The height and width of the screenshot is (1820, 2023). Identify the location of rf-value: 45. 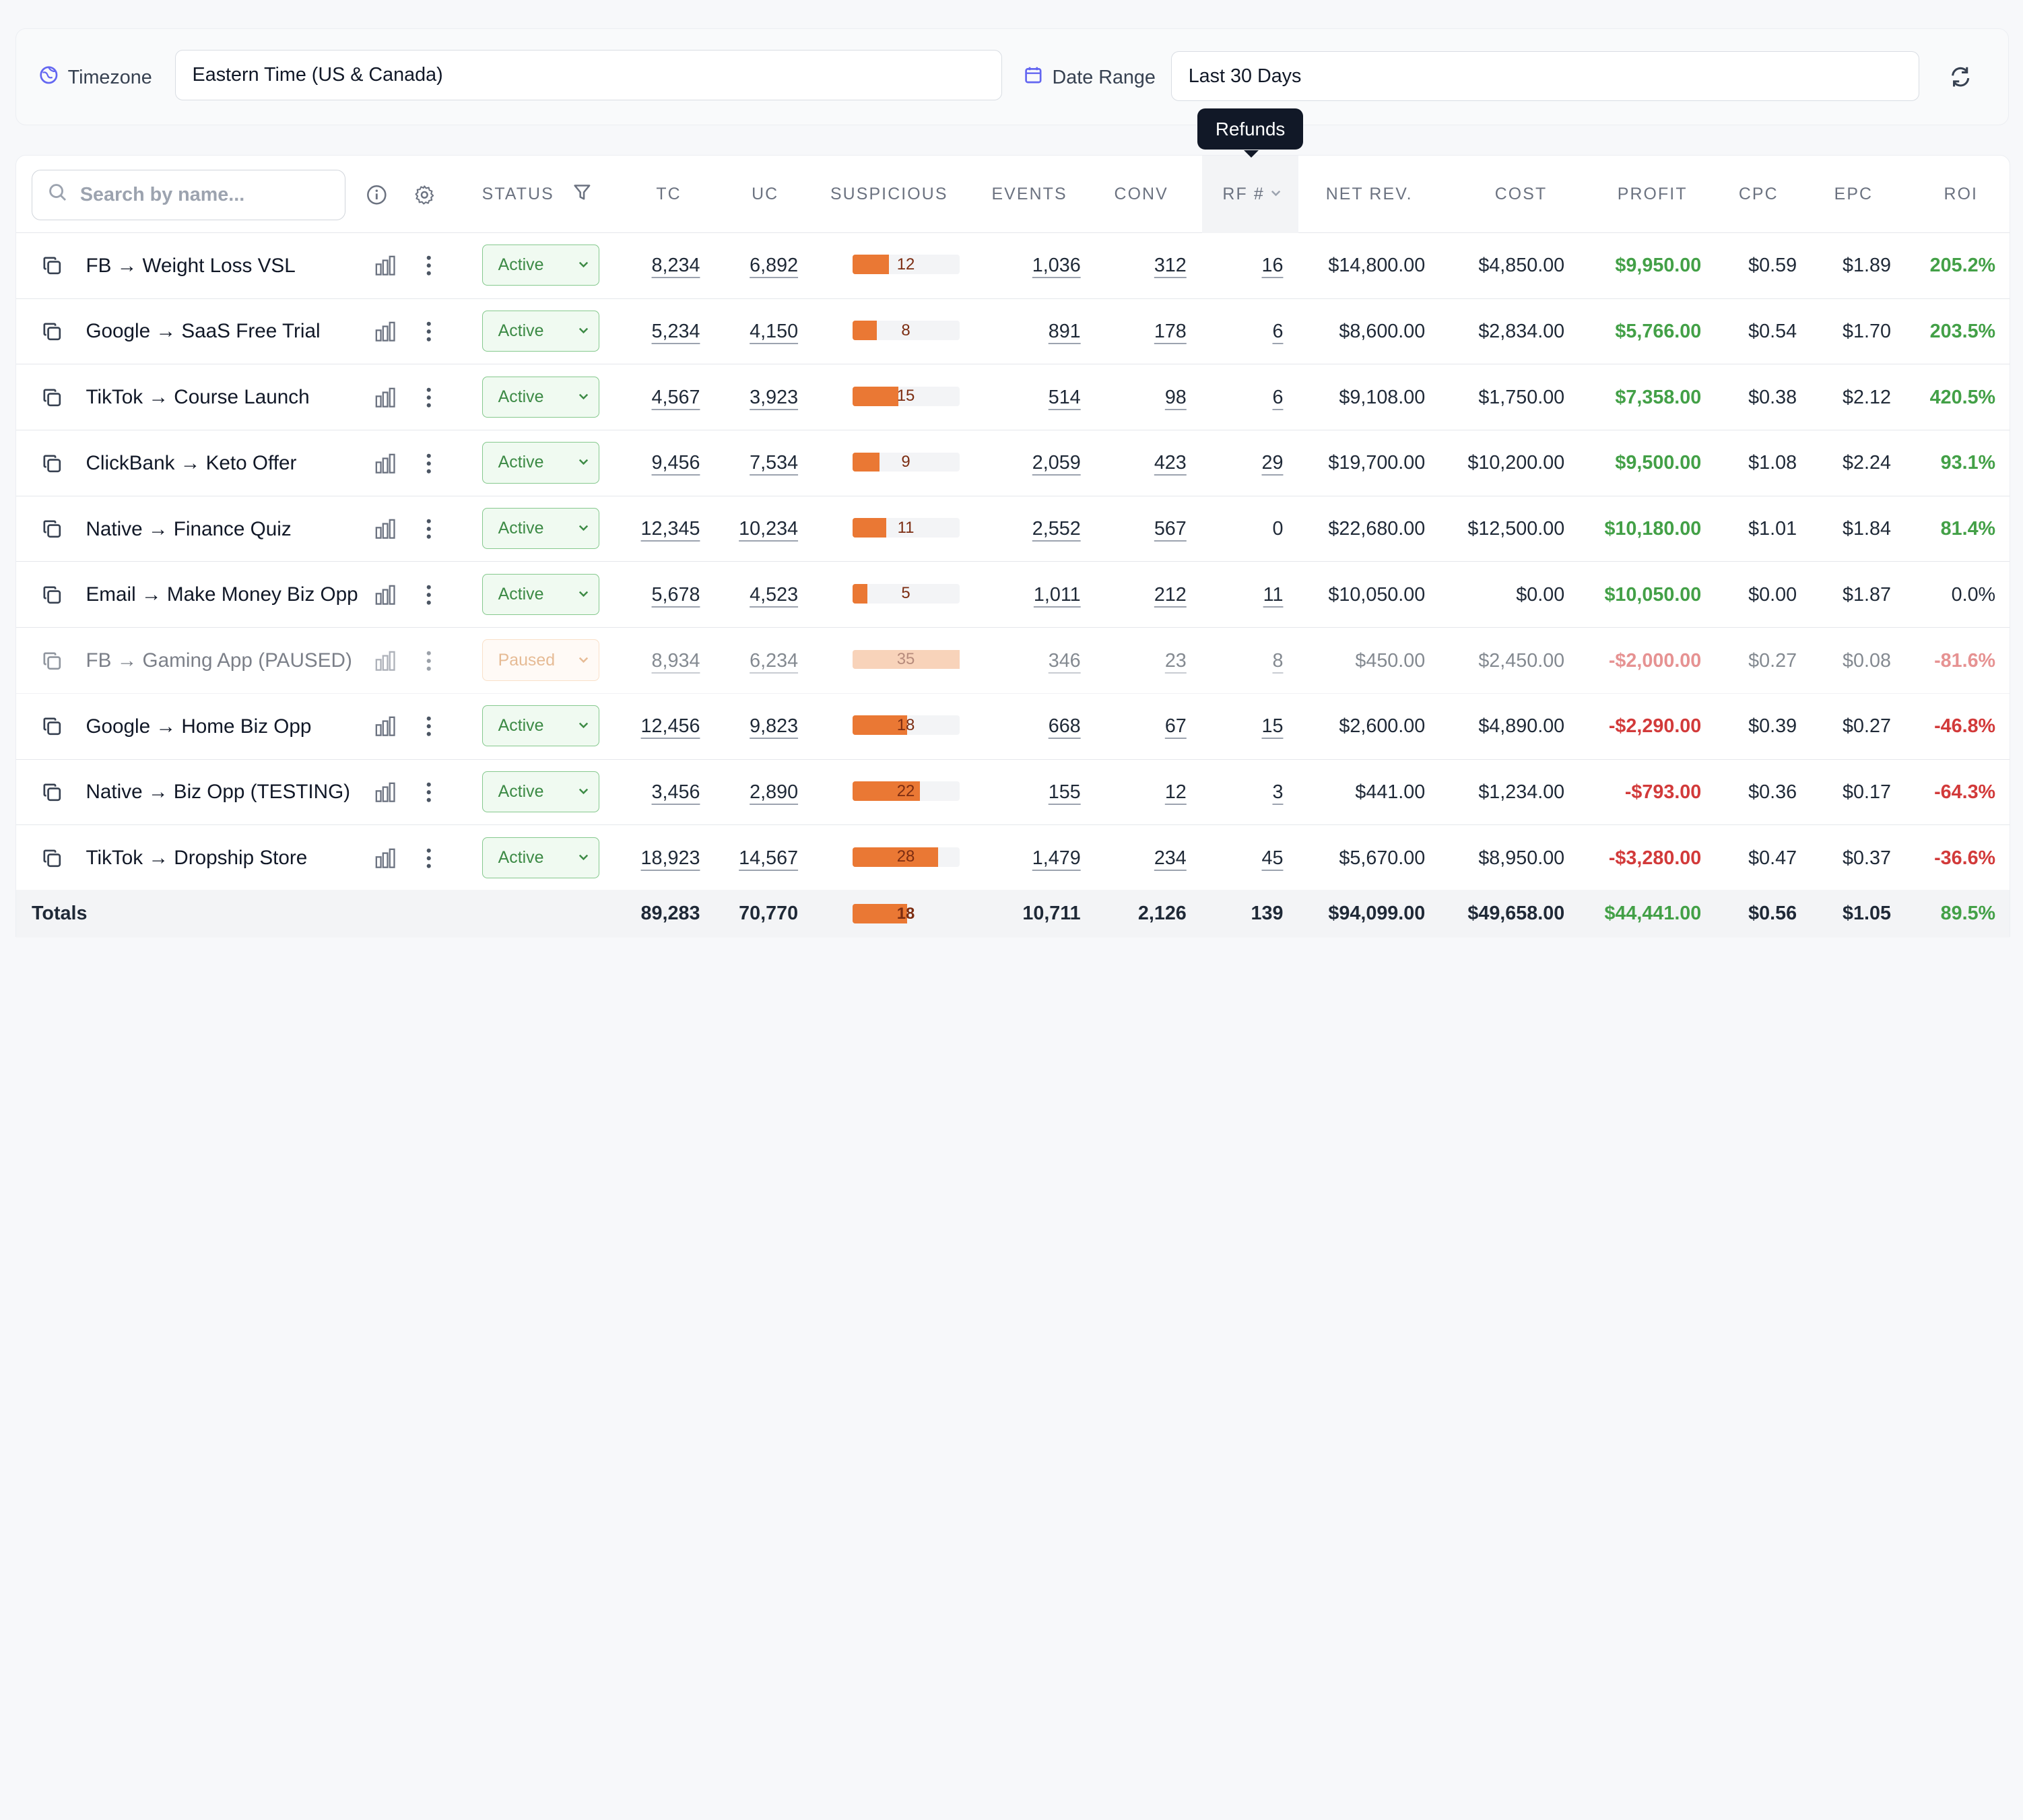
(1272, 858).